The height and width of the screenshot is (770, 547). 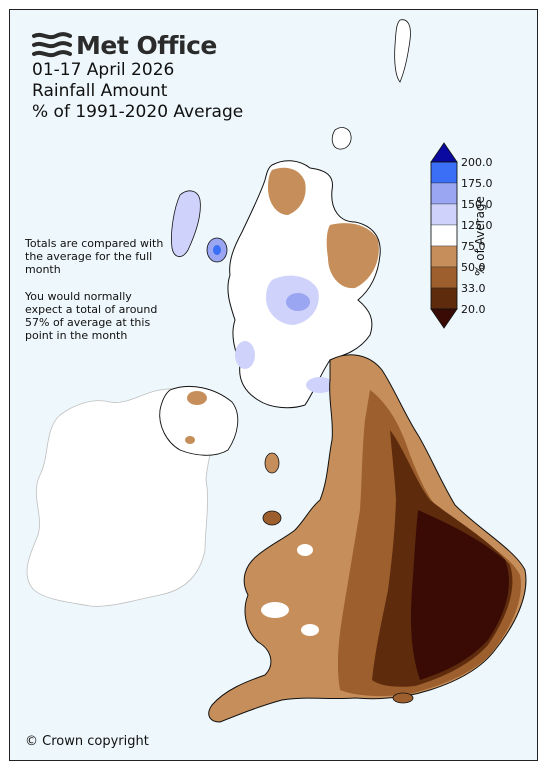 I want to click on tick-150: 150.0, so click(x=477, y=204).